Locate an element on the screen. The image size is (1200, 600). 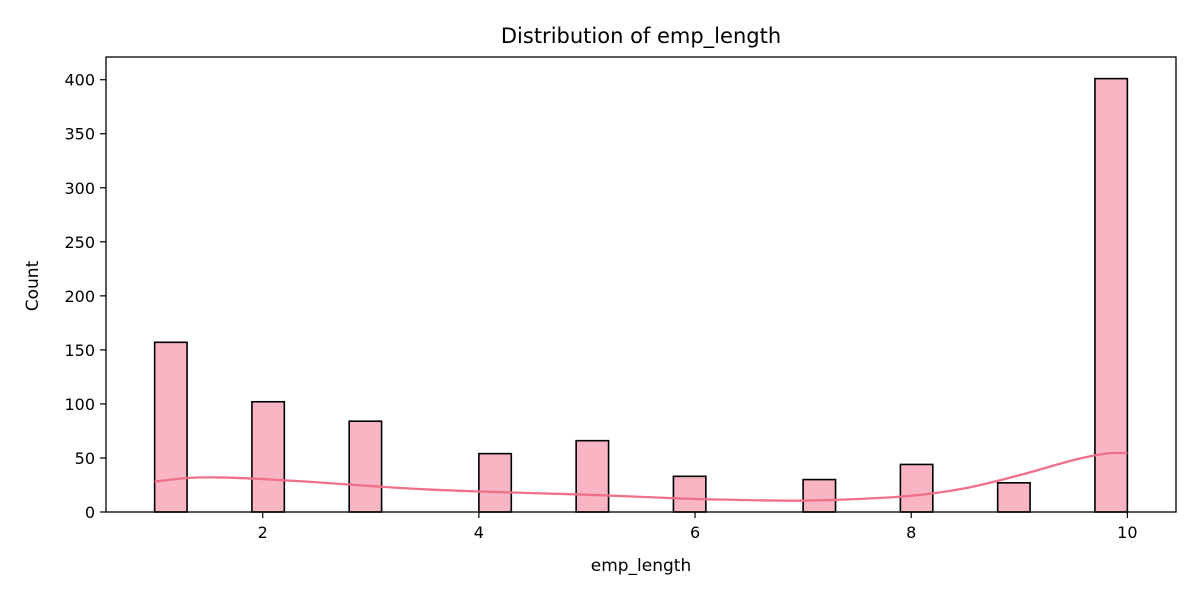
x-tick-label: 10 is located at coordinates (1127, 532).